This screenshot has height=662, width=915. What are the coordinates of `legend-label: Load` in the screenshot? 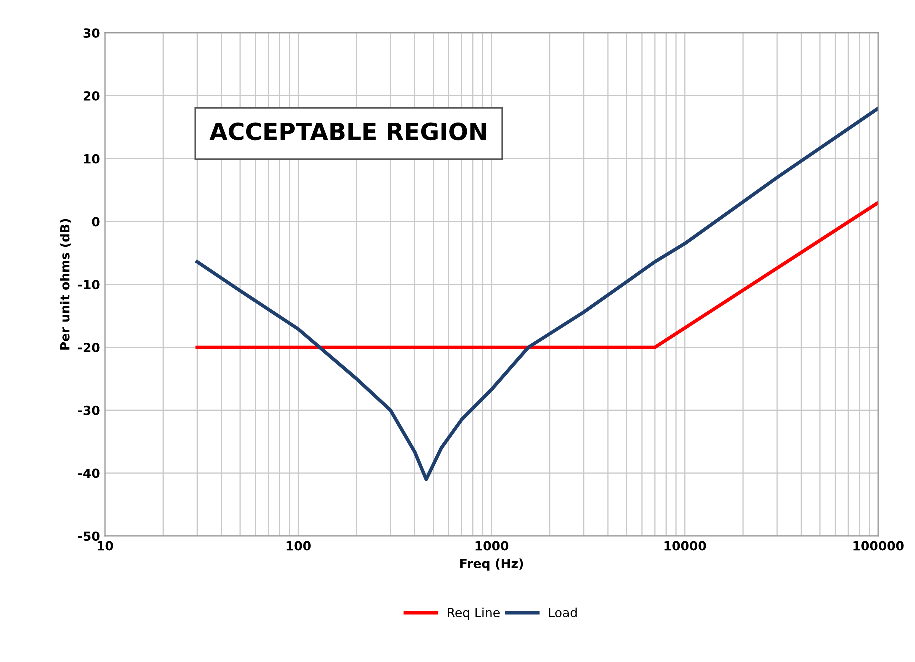 It's located at (563, 613).